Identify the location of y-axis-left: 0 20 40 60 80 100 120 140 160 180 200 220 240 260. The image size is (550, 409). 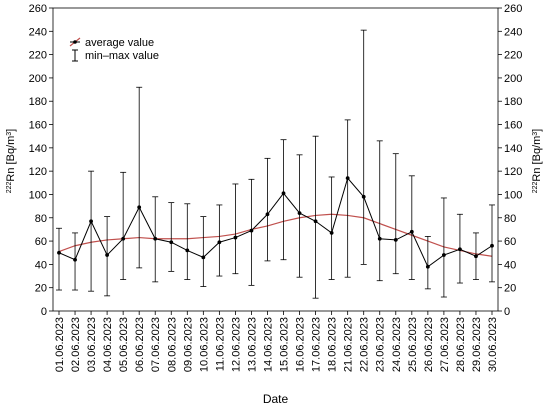
(41, 160).